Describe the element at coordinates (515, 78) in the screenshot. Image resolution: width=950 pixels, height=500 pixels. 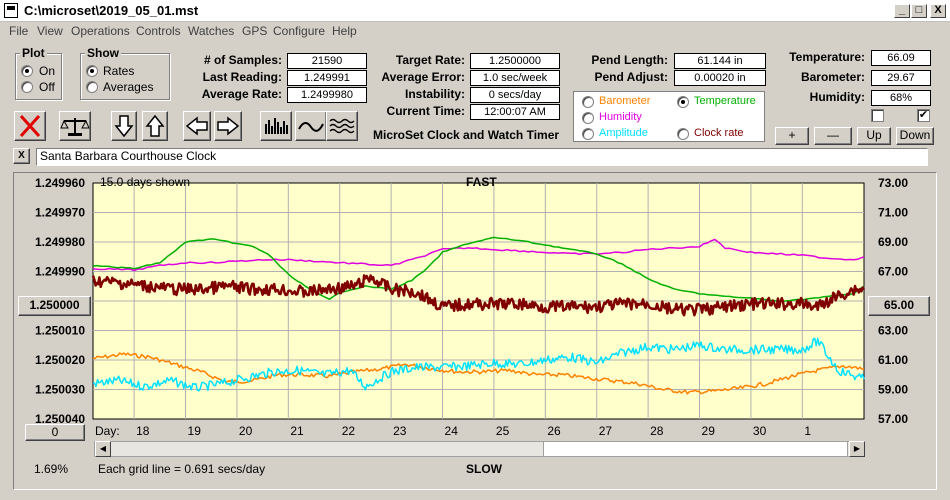
I see `average-error-field: 1.0 sec/week` at that location.